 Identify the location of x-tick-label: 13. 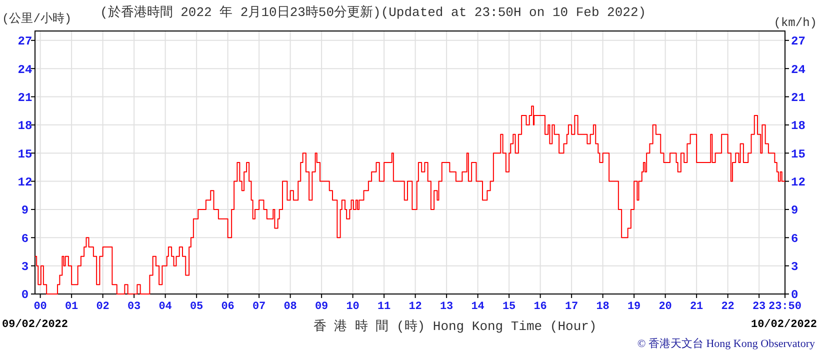
(447, 307).